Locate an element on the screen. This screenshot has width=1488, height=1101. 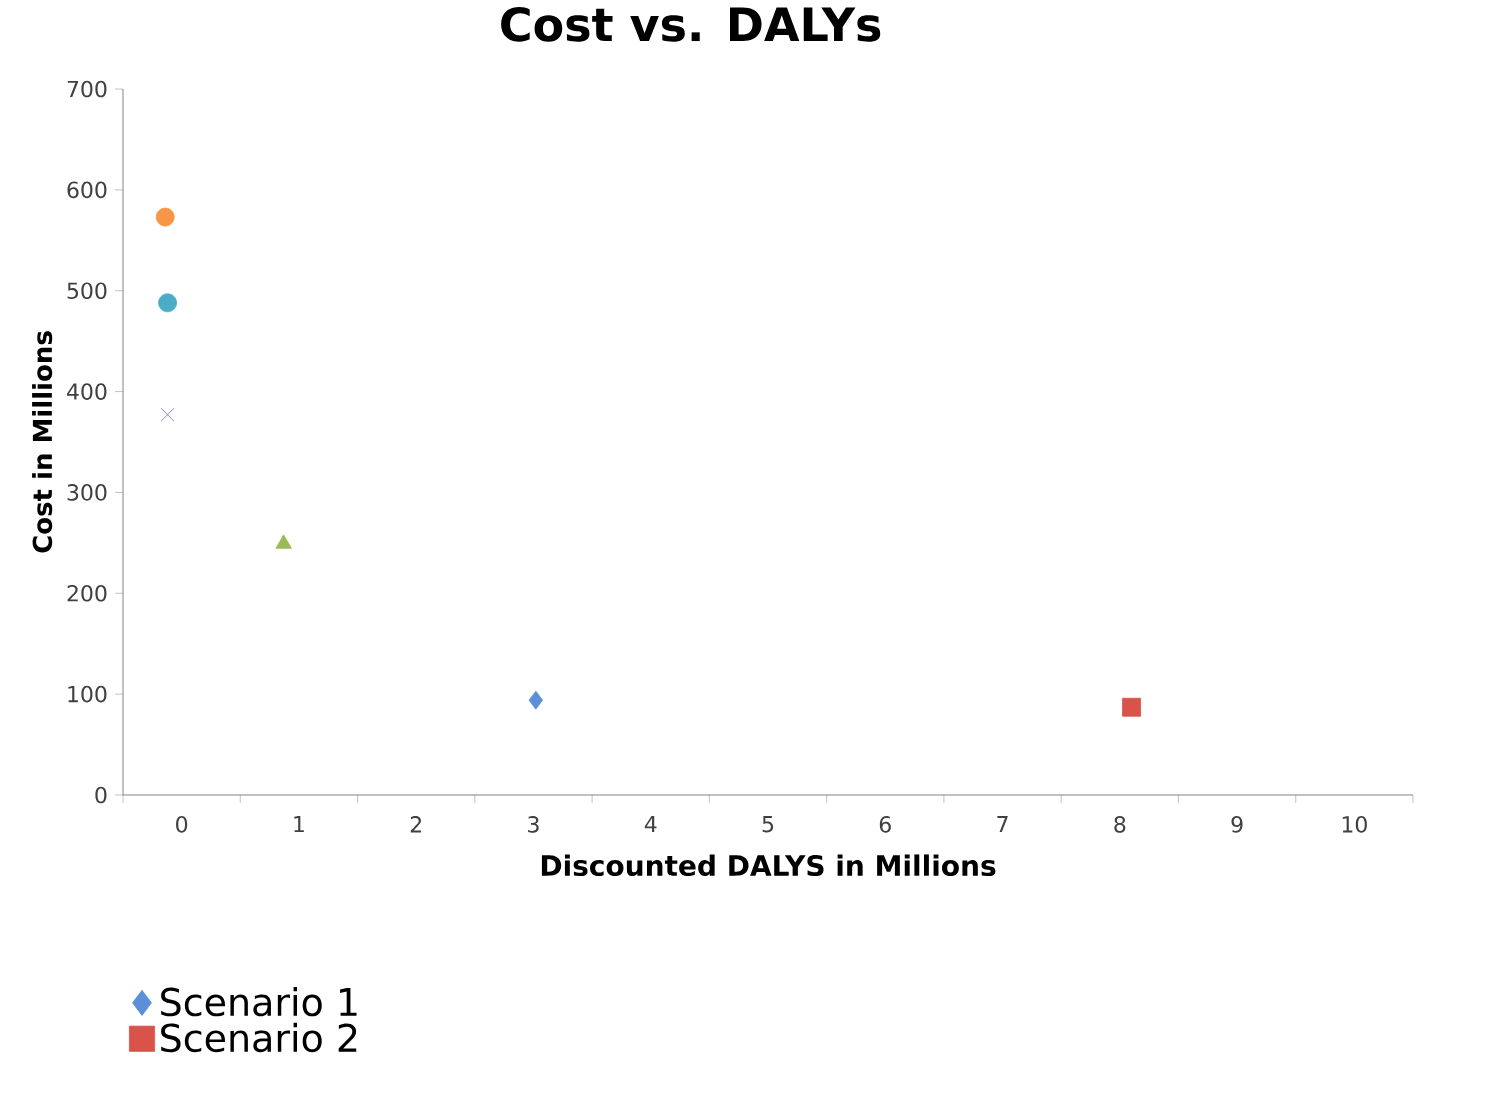
y-tick-label: 300 is located at coordinates (87, 492).